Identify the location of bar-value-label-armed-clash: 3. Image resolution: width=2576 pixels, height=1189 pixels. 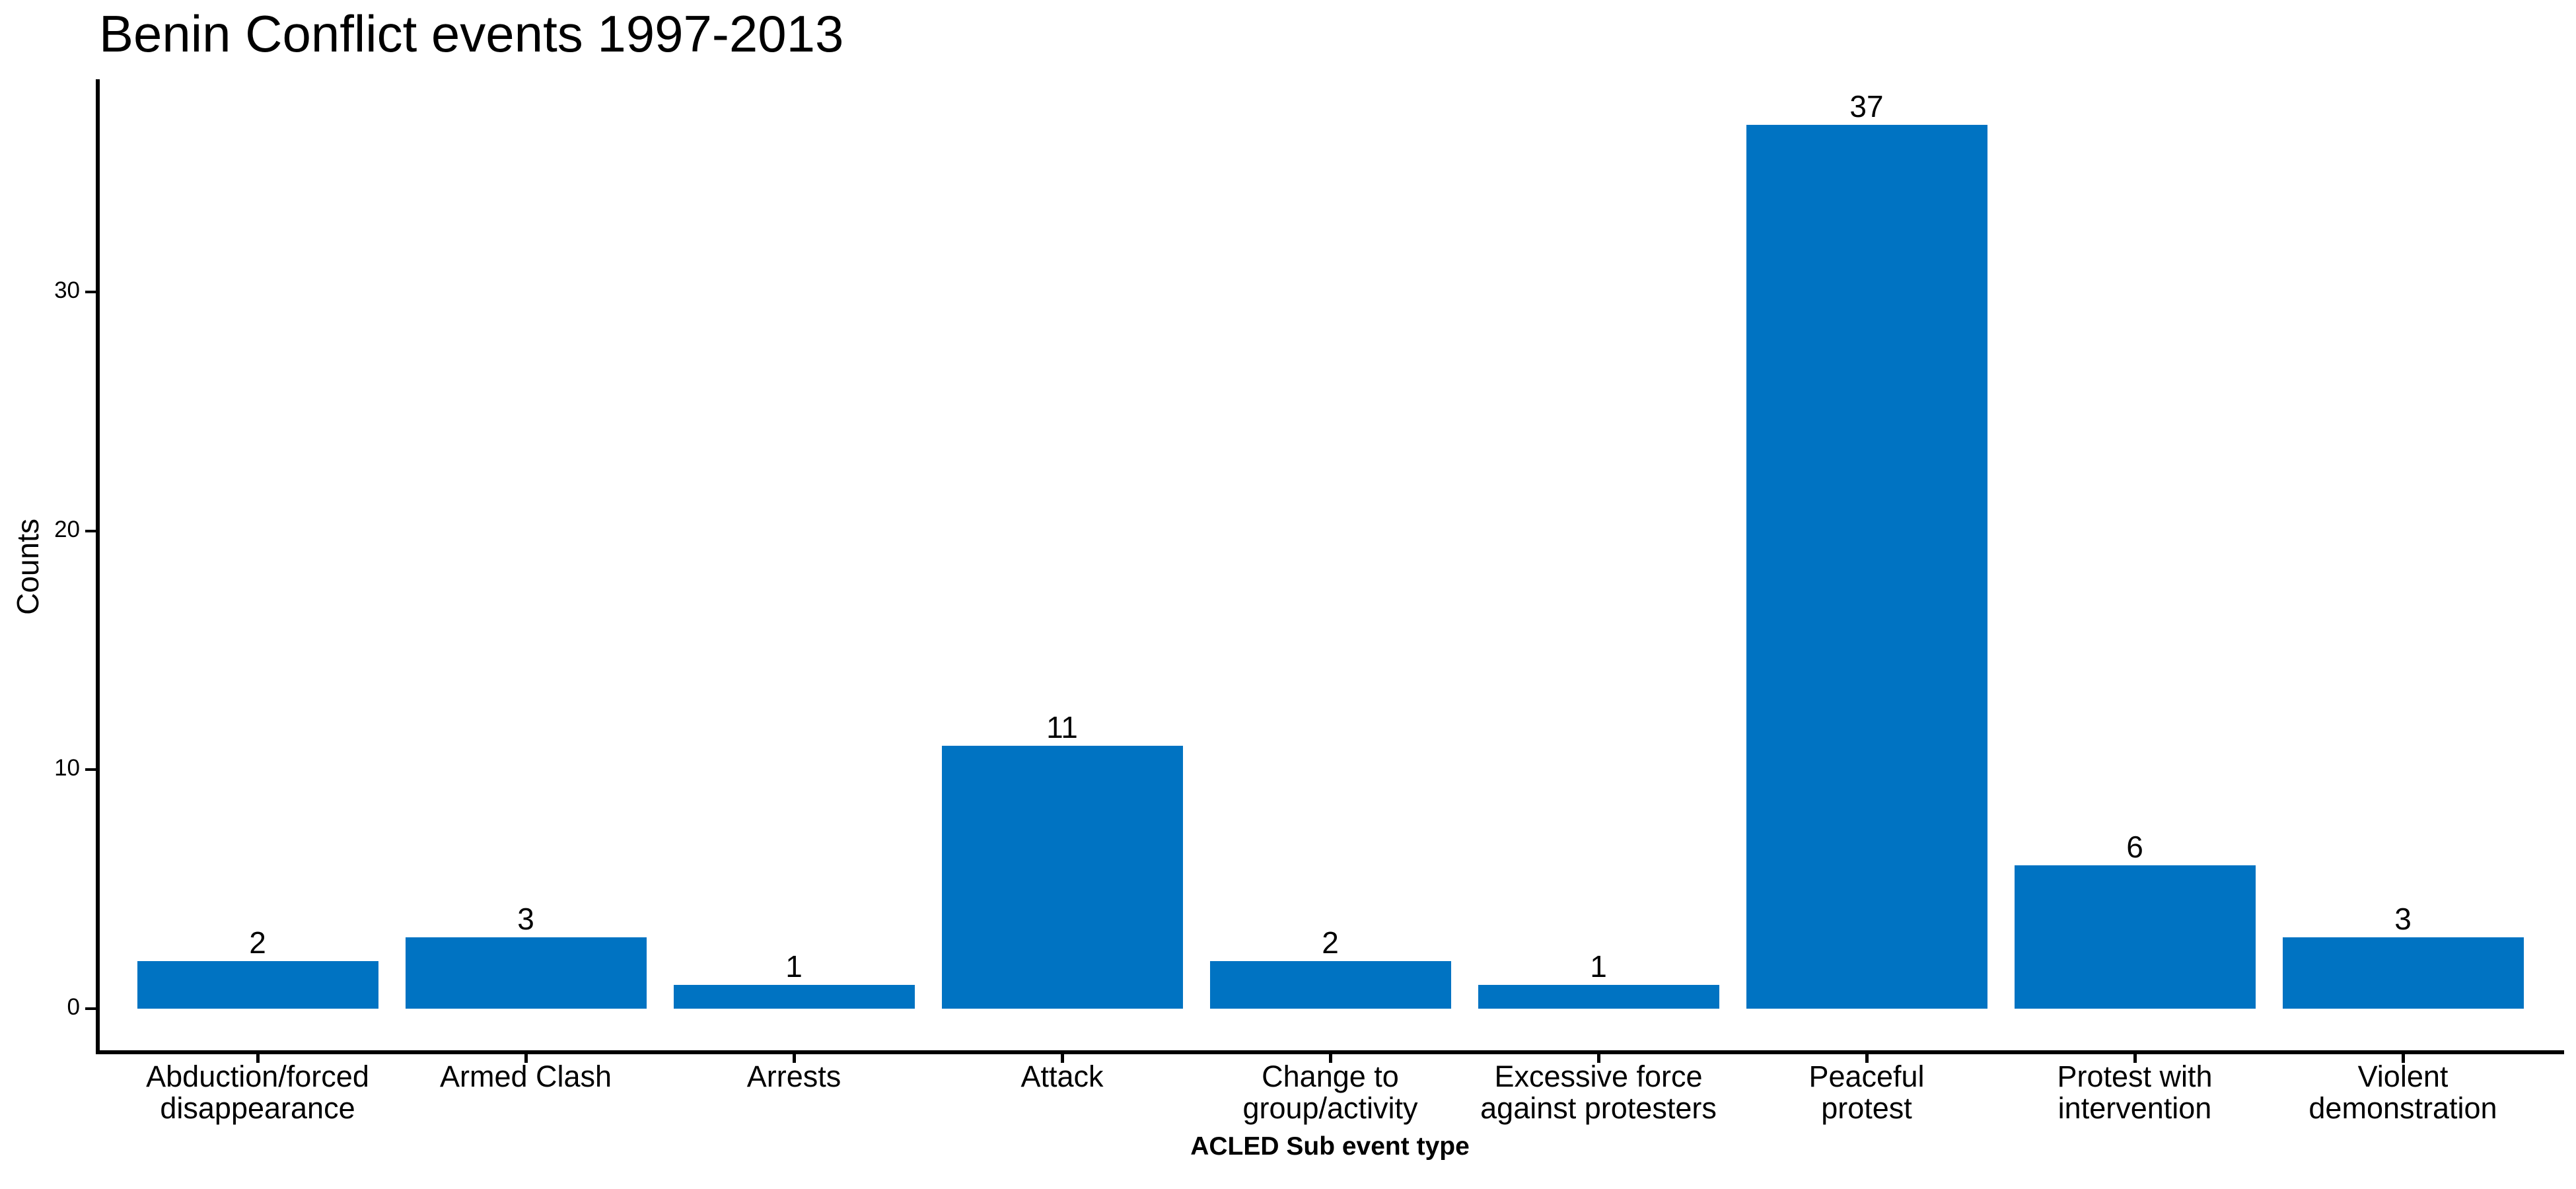
(525, 919).